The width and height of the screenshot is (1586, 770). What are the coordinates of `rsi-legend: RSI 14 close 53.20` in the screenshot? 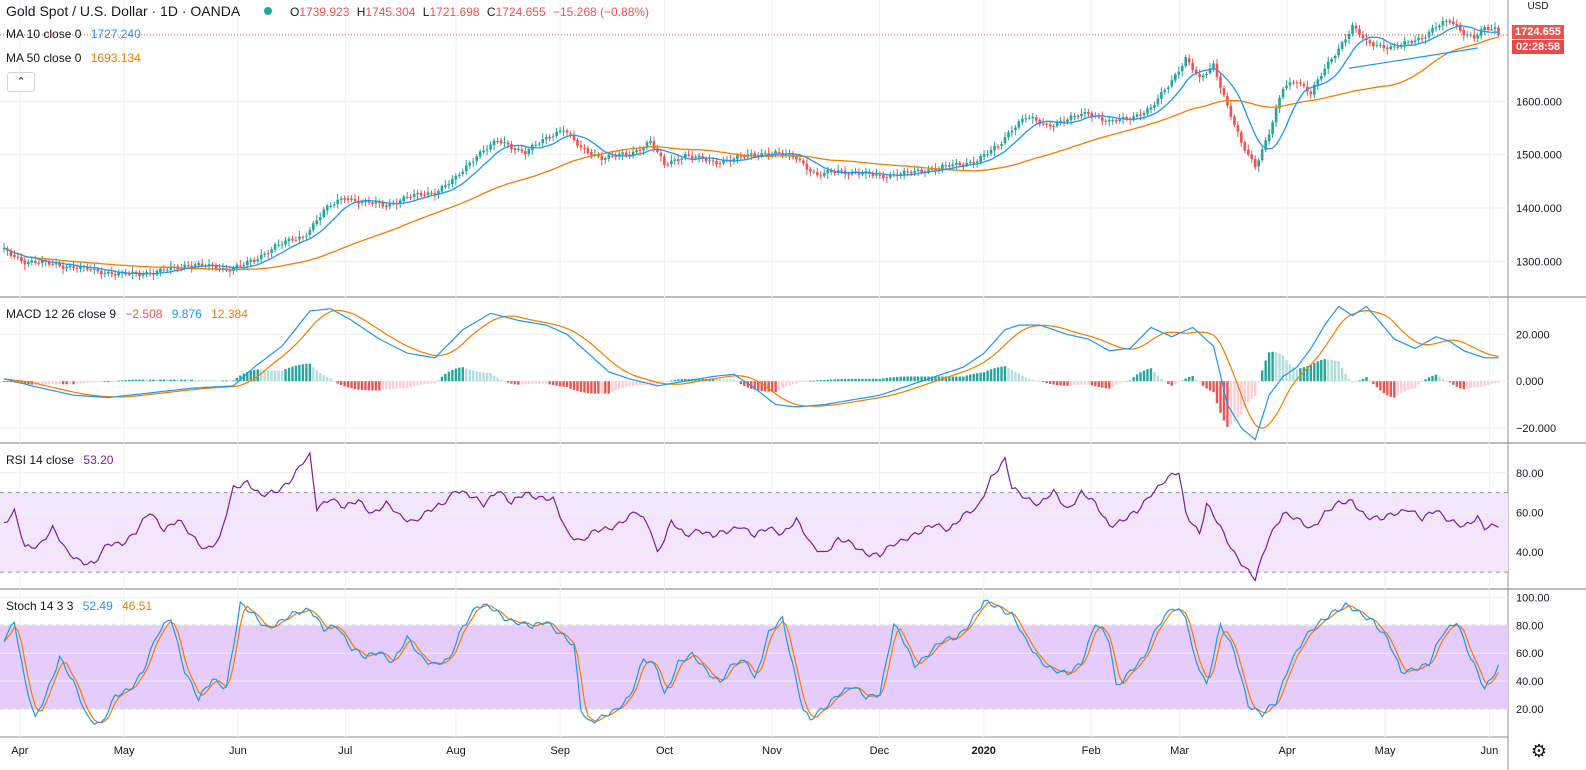 It's located at (62, 460).